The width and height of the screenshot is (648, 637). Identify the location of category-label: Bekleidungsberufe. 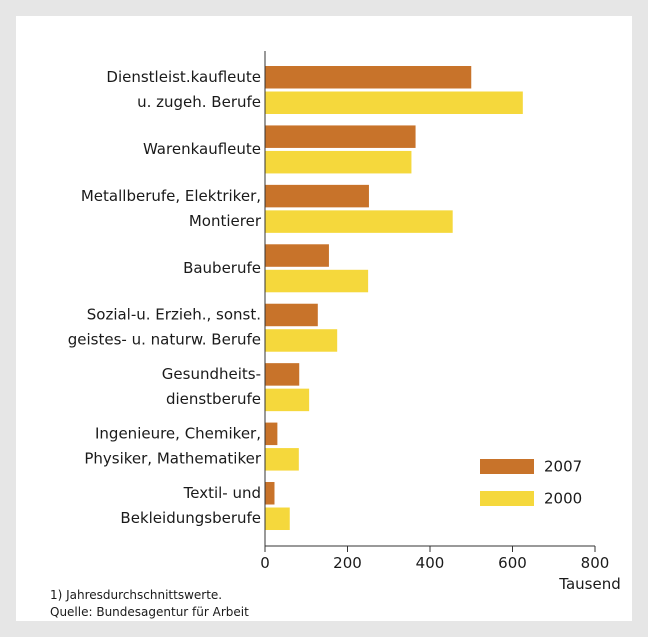
(190, 518).